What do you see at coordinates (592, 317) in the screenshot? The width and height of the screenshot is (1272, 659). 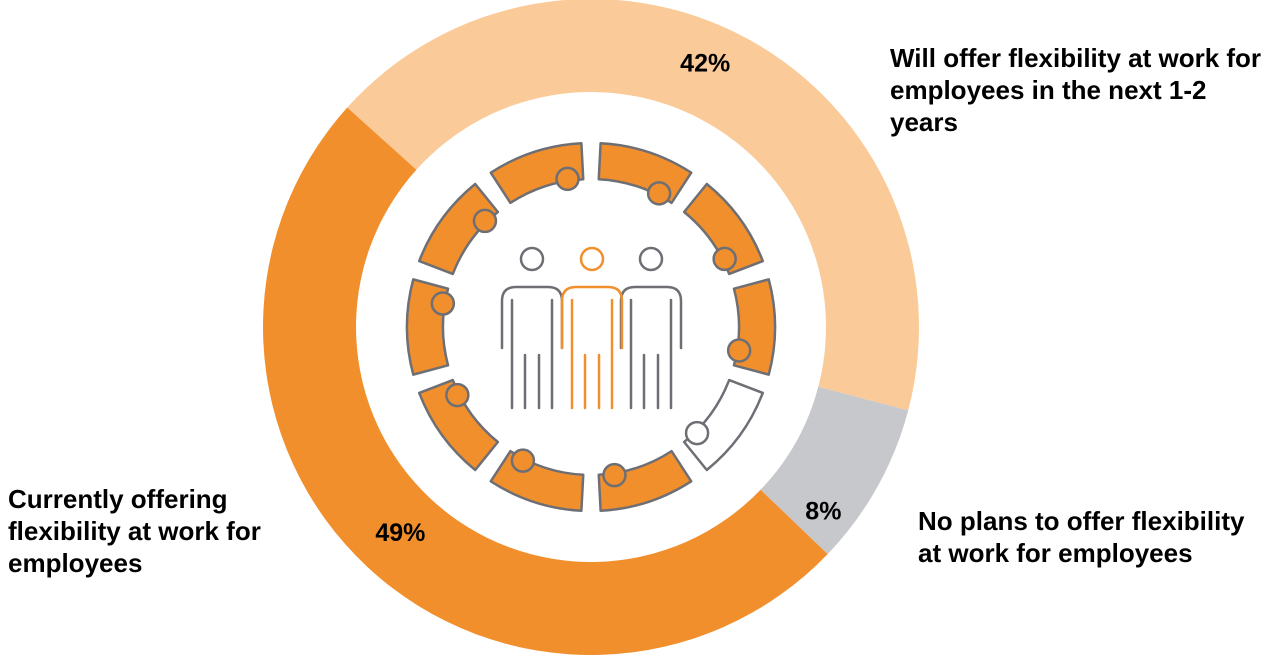 I see `person-center-body` at bounding box center [592, 317].